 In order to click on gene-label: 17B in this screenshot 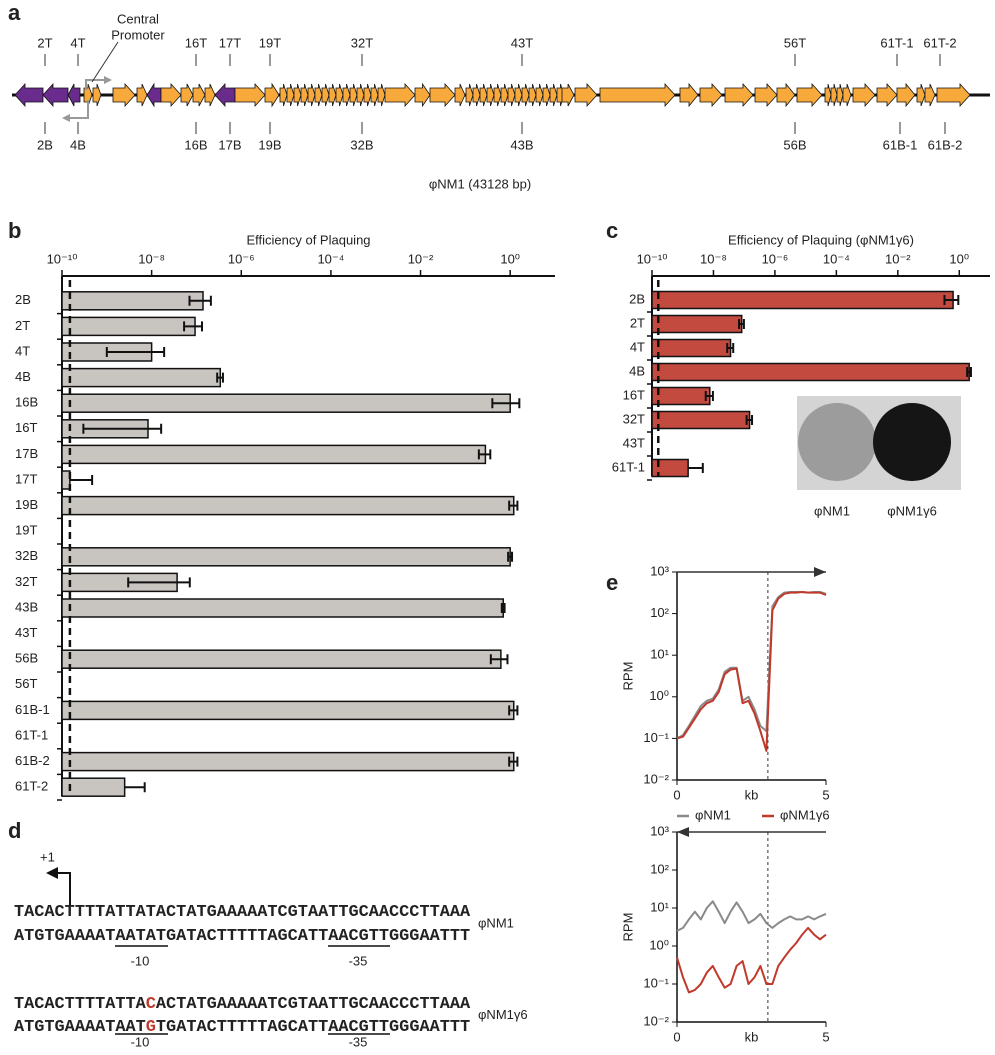, I will do `click(229, 144)`.